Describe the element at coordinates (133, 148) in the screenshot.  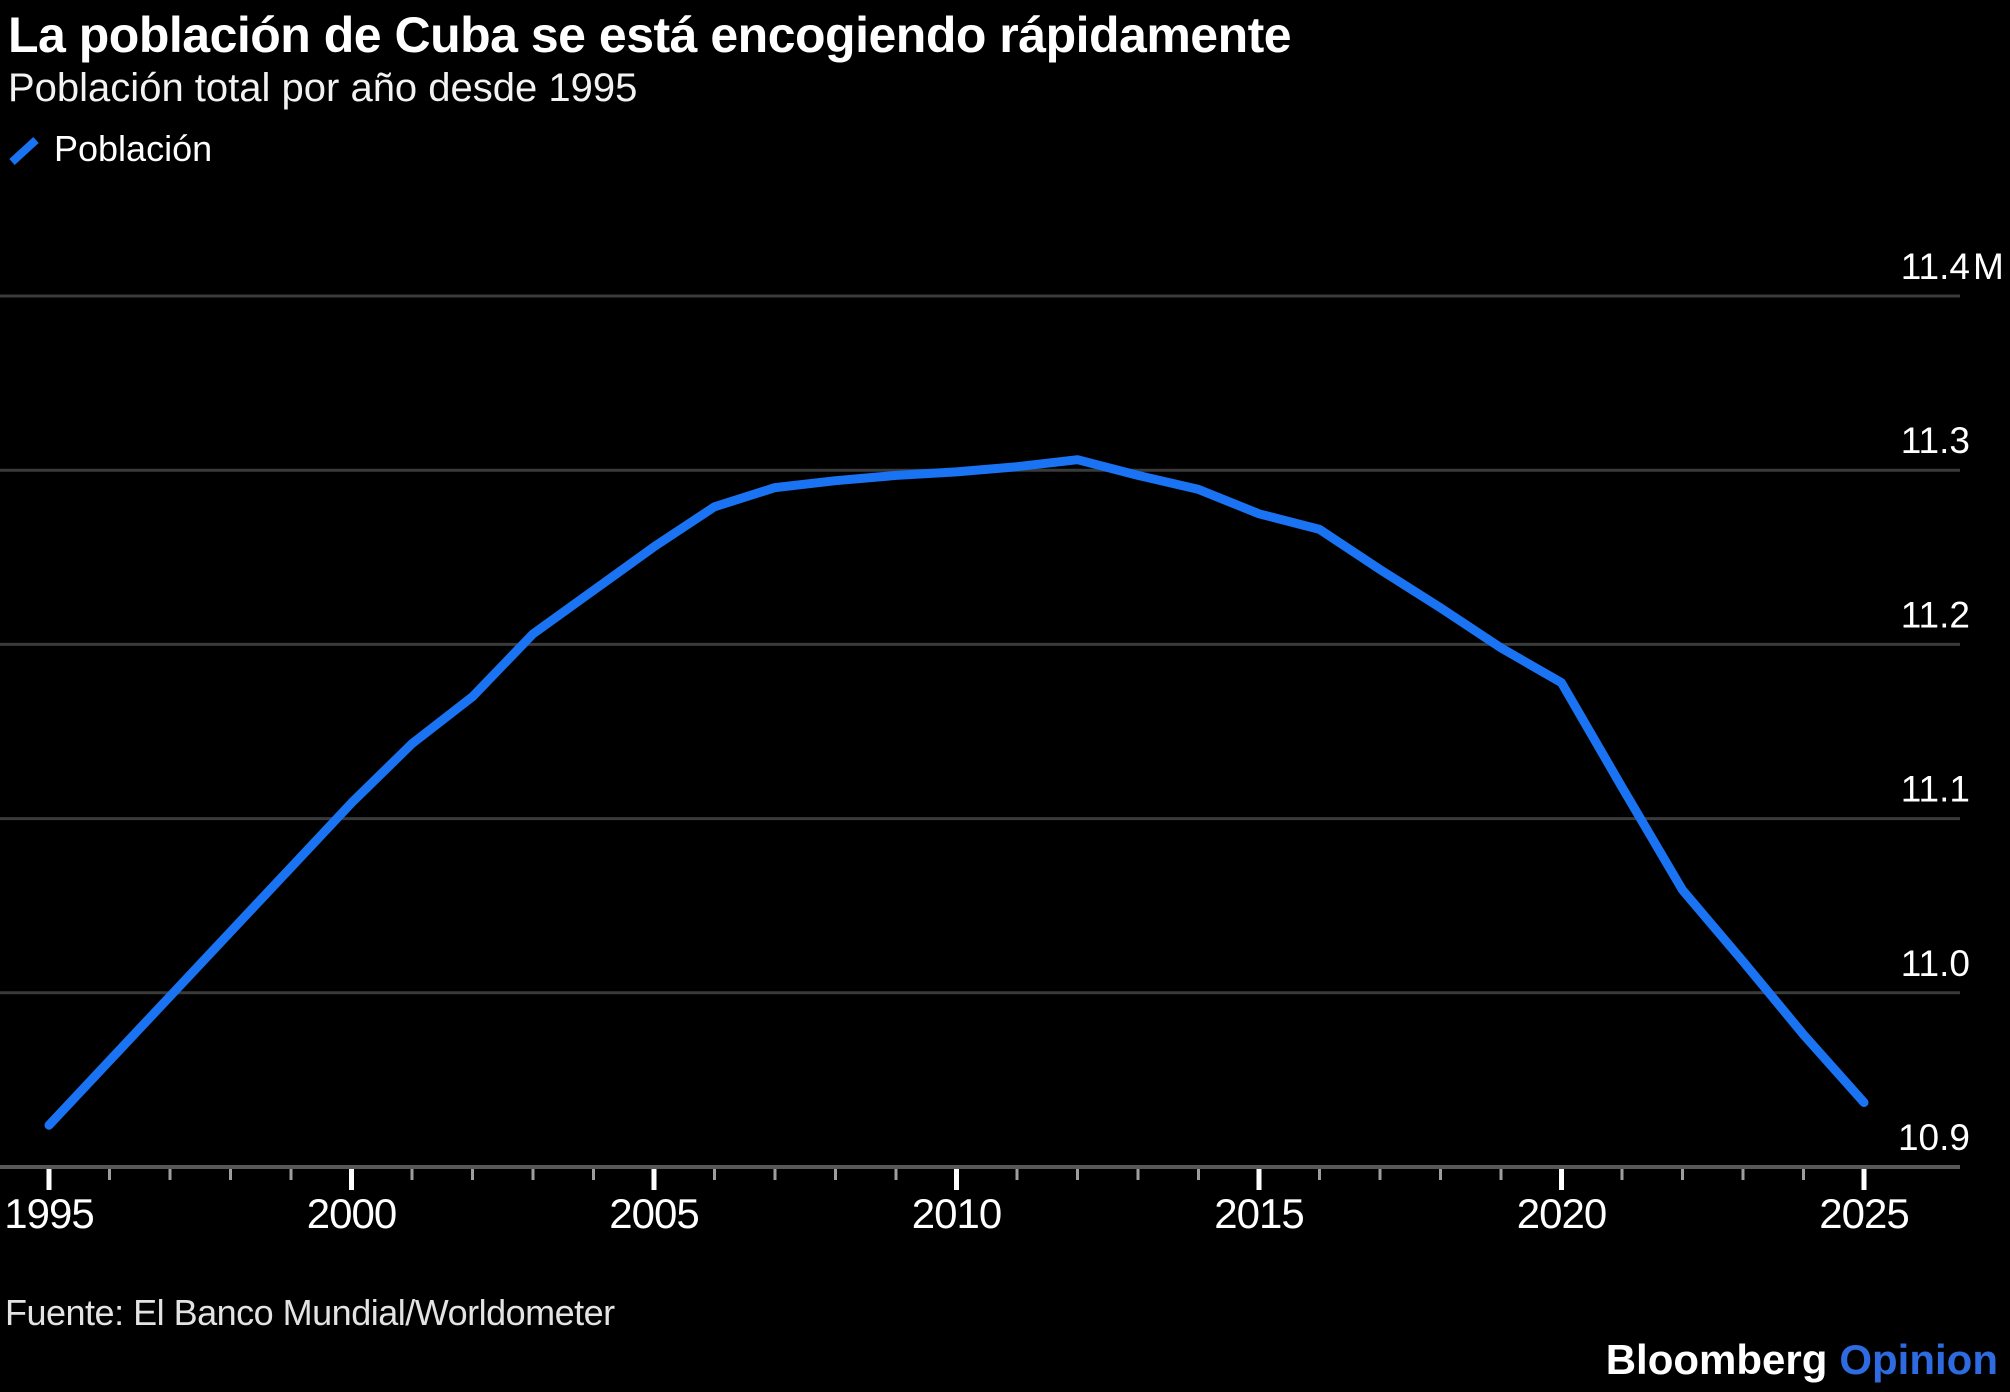
I see `legend-label: Población` at that location.